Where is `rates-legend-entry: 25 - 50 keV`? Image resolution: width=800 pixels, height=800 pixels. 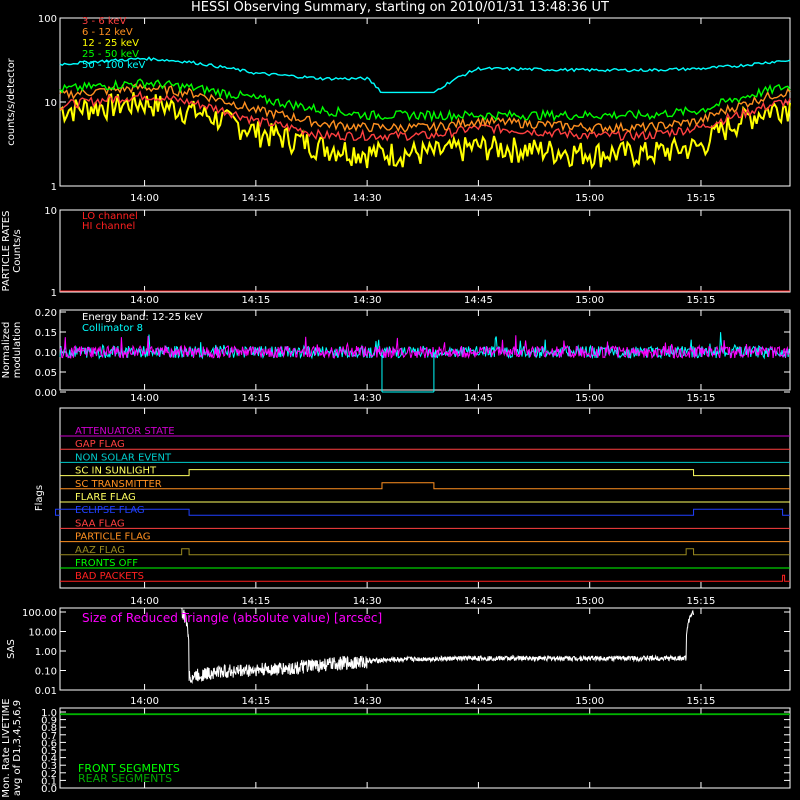
rates-legend-entry: 25 - 50 keV is located at coordinates (110, 54).